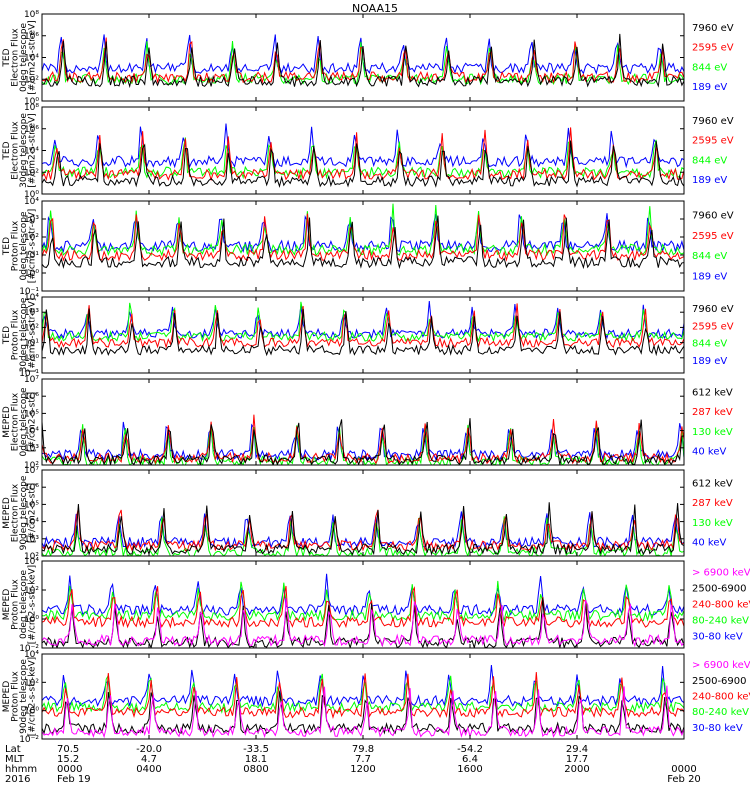  I want to click on panel-3-ytick-label: 10⁰, so click(31, 274).